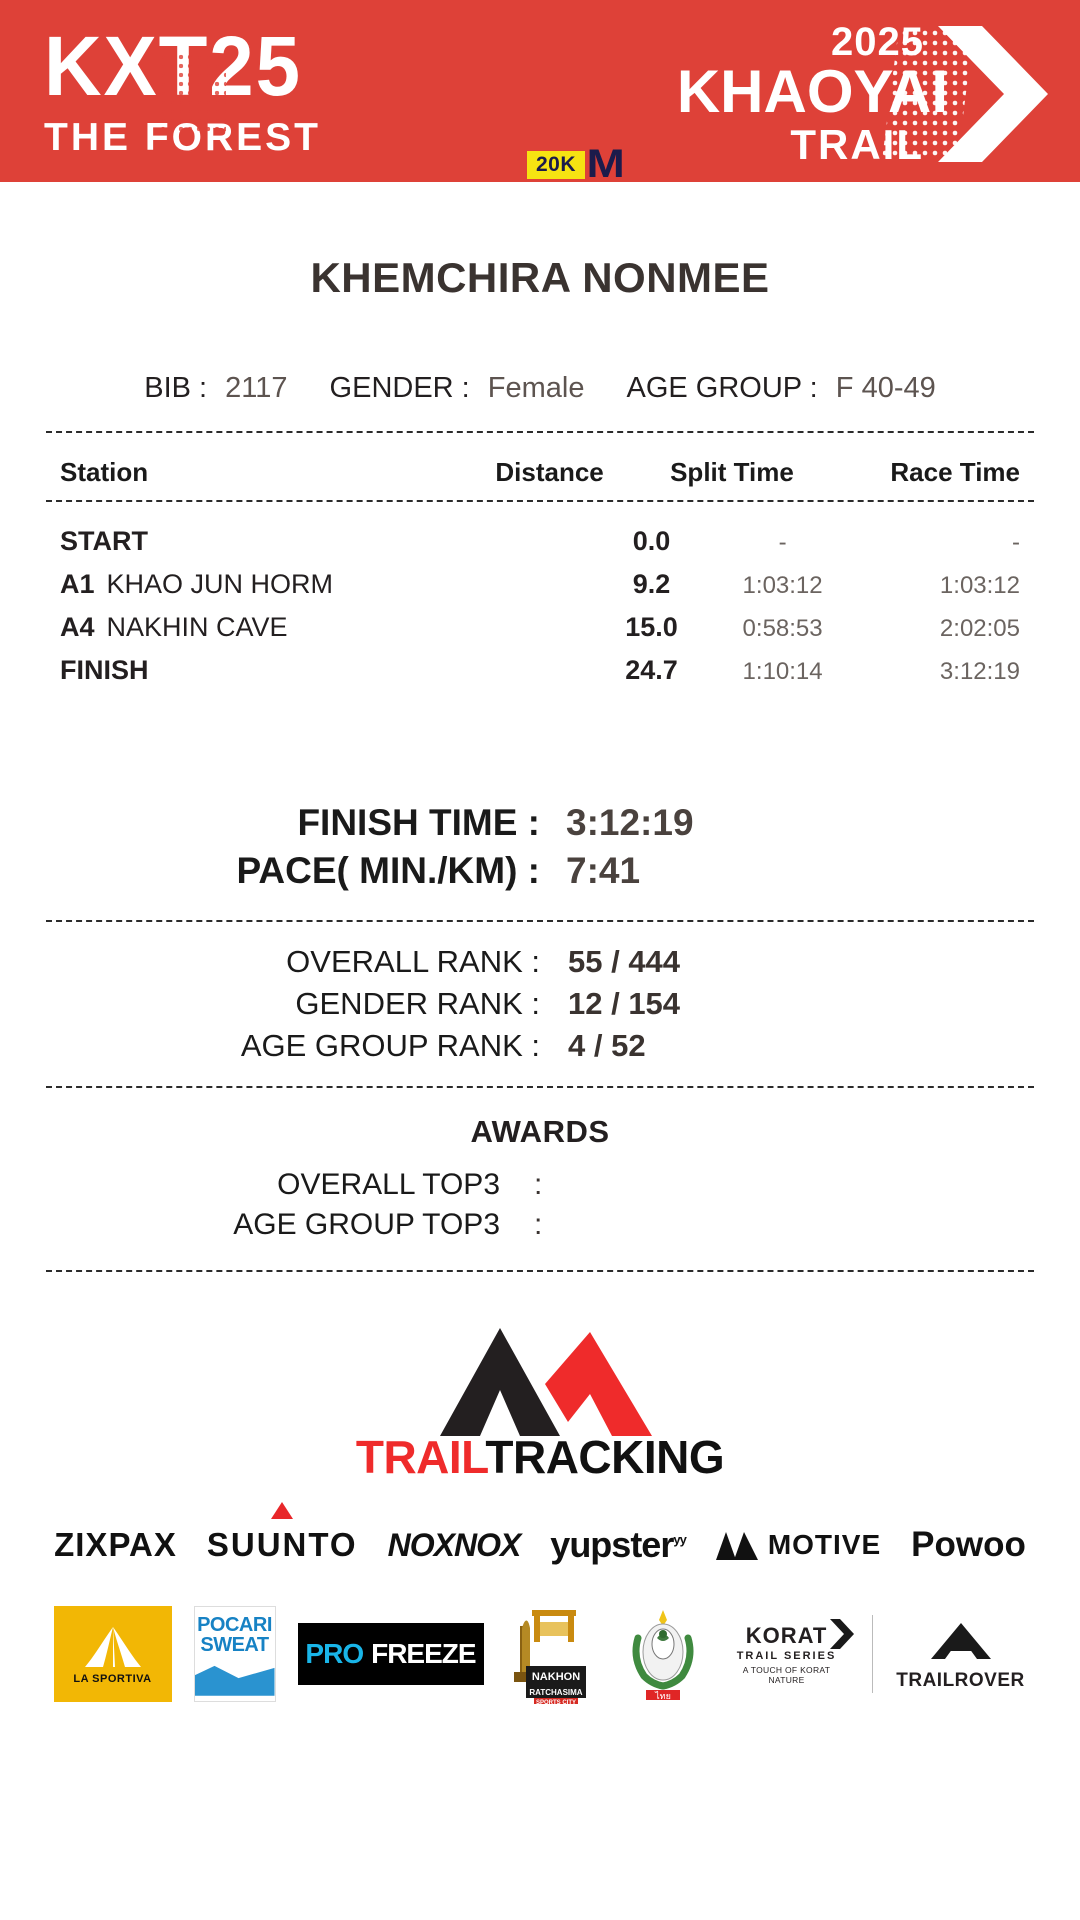 Image resolution: width=1080 pixels, height=1920 pixels. What do you see at coordinates (555, 1702) in the screenshot?
I see `svg-text: SPORTS CITY` at bounding box center [555, 1702].